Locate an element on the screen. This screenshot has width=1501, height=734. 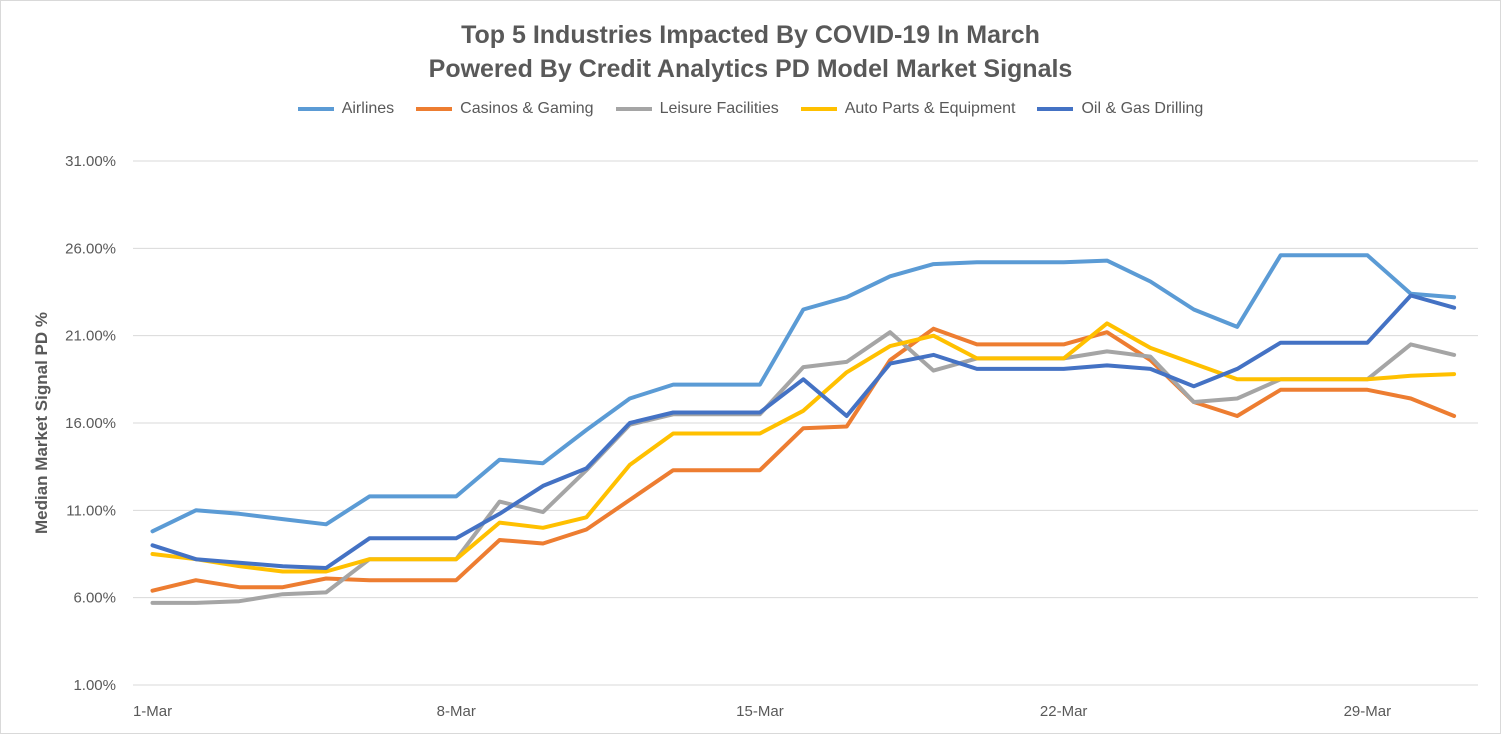
y-axis-tick-labels: 1.00% 6.00% 11.00% 16.00% 21.00% 26.00% 31.00% is located at coordinates (90, 423).